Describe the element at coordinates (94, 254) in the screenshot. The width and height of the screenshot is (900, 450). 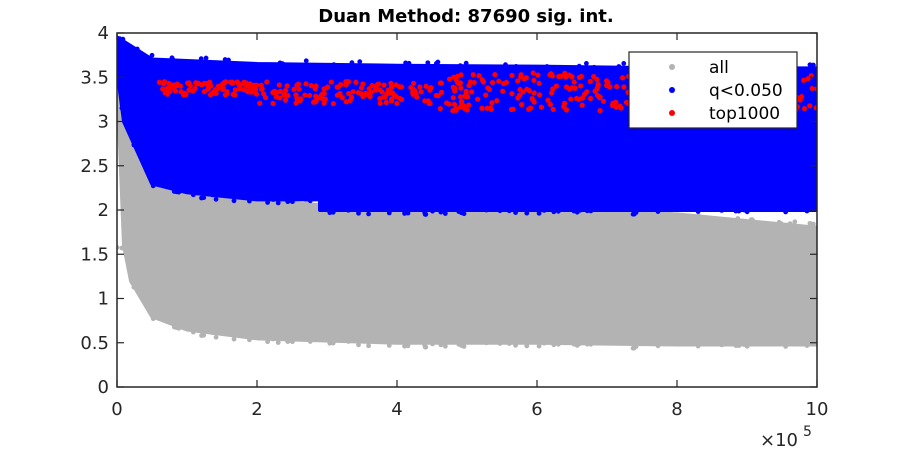
I see `y-tick-label: 1.5` at that location.